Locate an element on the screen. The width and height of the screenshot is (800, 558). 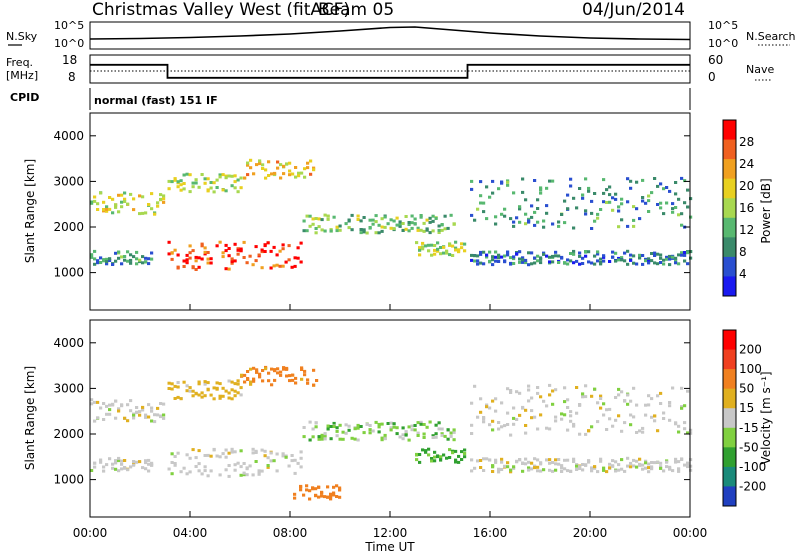
colorbar-frame is located at coordinates (729, 418).